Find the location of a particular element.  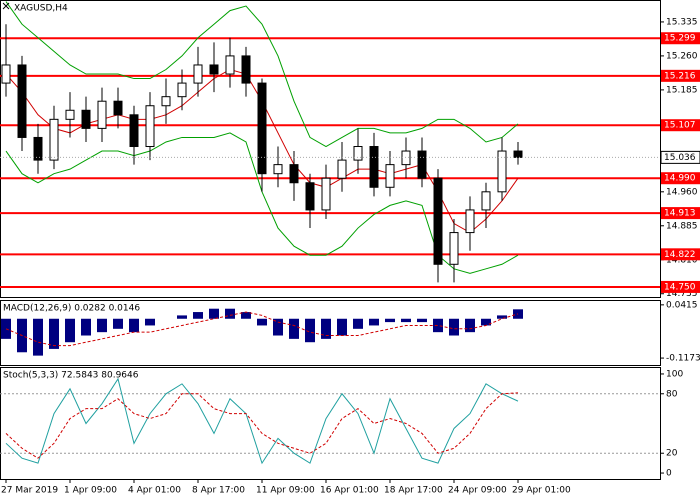

level-label: 14.990 is located at coordinates (680, 179).